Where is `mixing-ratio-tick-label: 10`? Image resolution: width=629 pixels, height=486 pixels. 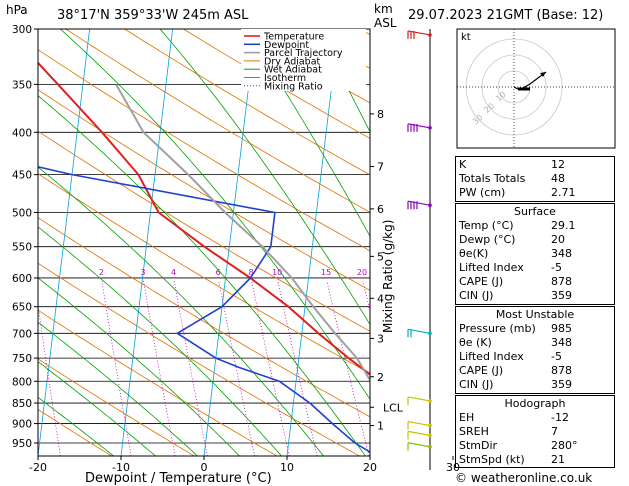 mixing-ratio-tick-label: 10 is located at coordinates (277, 272).